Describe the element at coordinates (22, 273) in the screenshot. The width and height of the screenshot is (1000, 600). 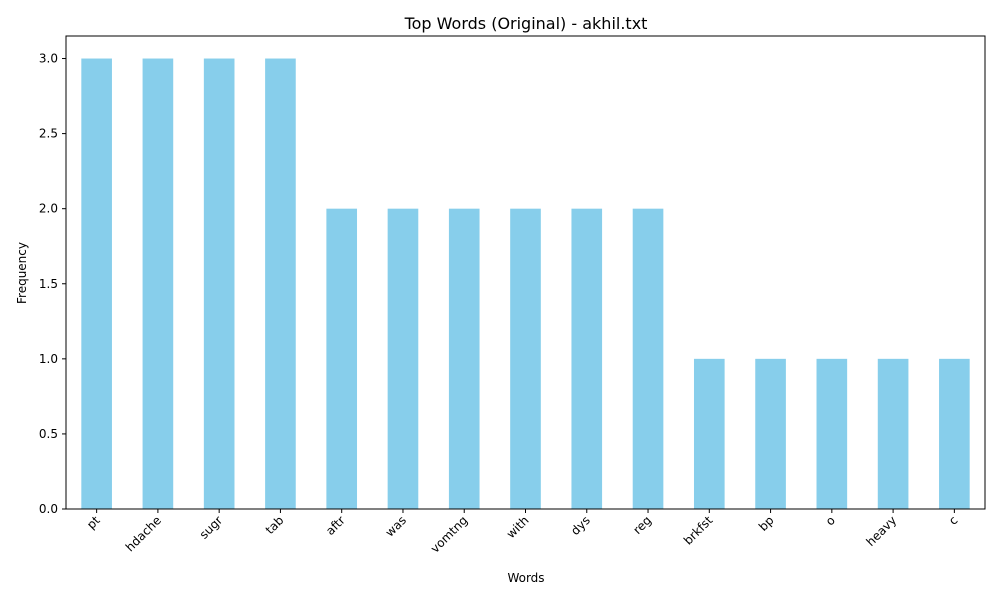
I see `y-axis-label: Frequency` at that location.